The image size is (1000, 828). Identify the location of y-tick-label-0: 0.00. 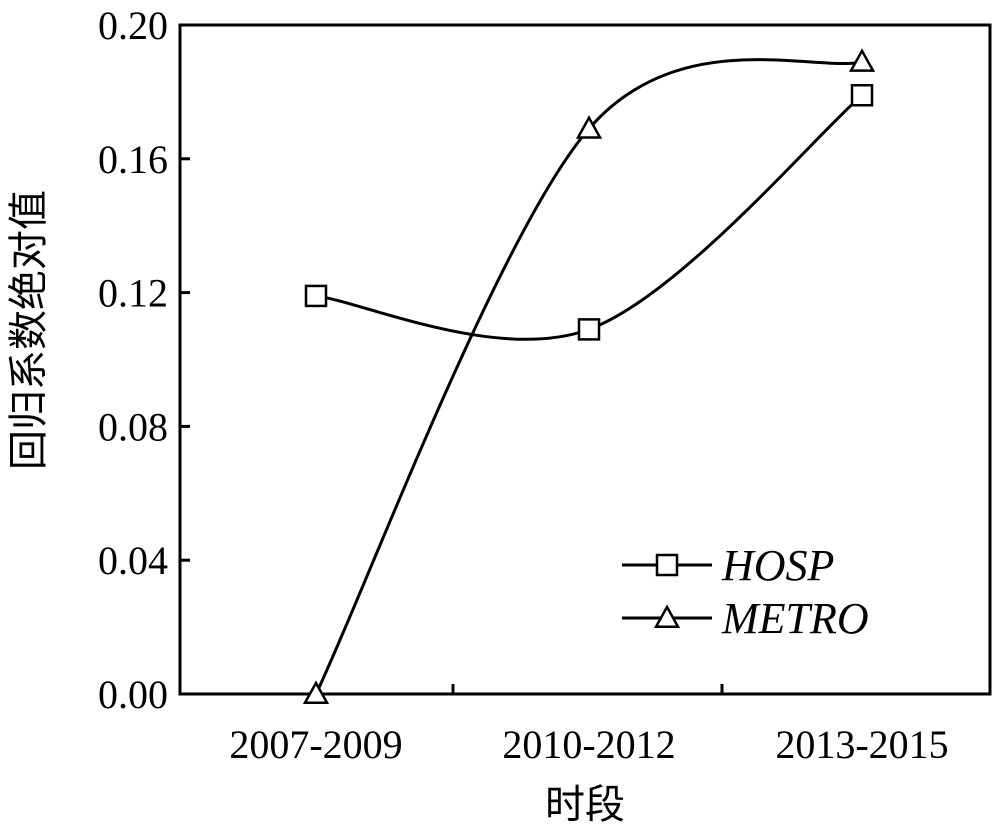
(133, 694).